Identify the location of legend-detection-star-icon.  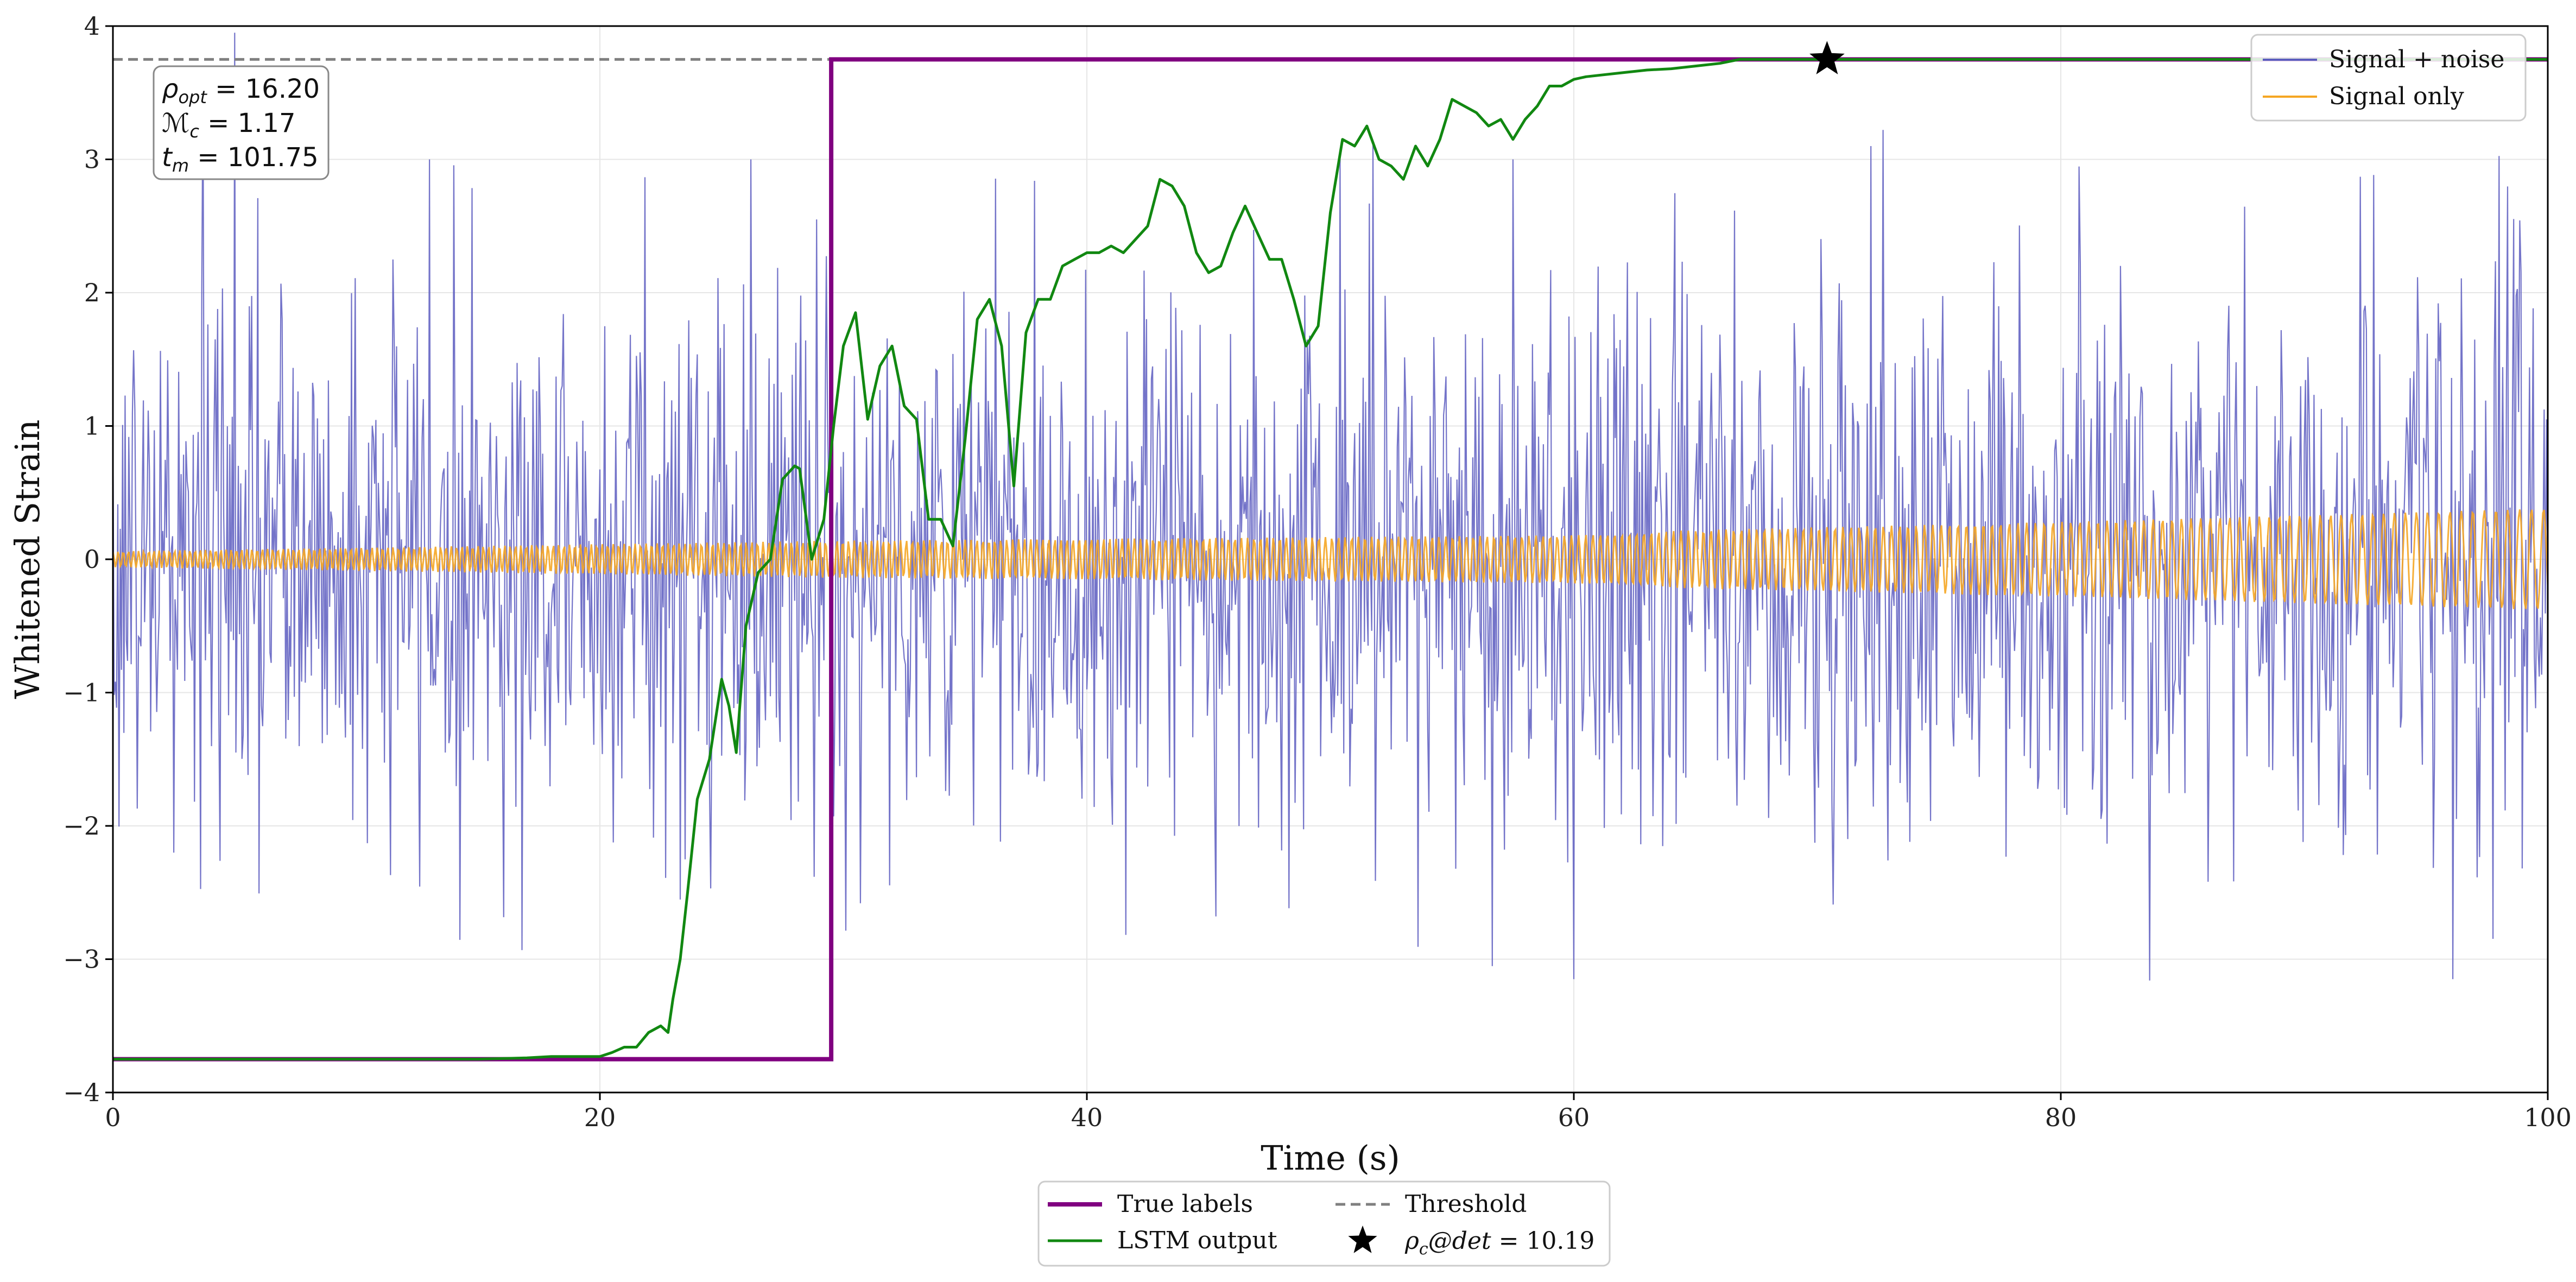
(1362, 1239).